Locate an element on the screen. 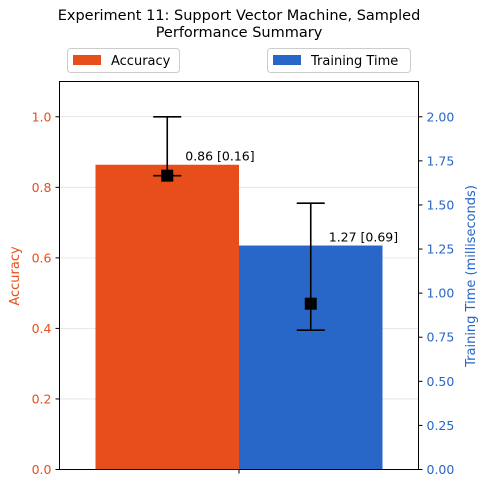  left-tick-label: 0.2 is located at coordinates (42, 398).